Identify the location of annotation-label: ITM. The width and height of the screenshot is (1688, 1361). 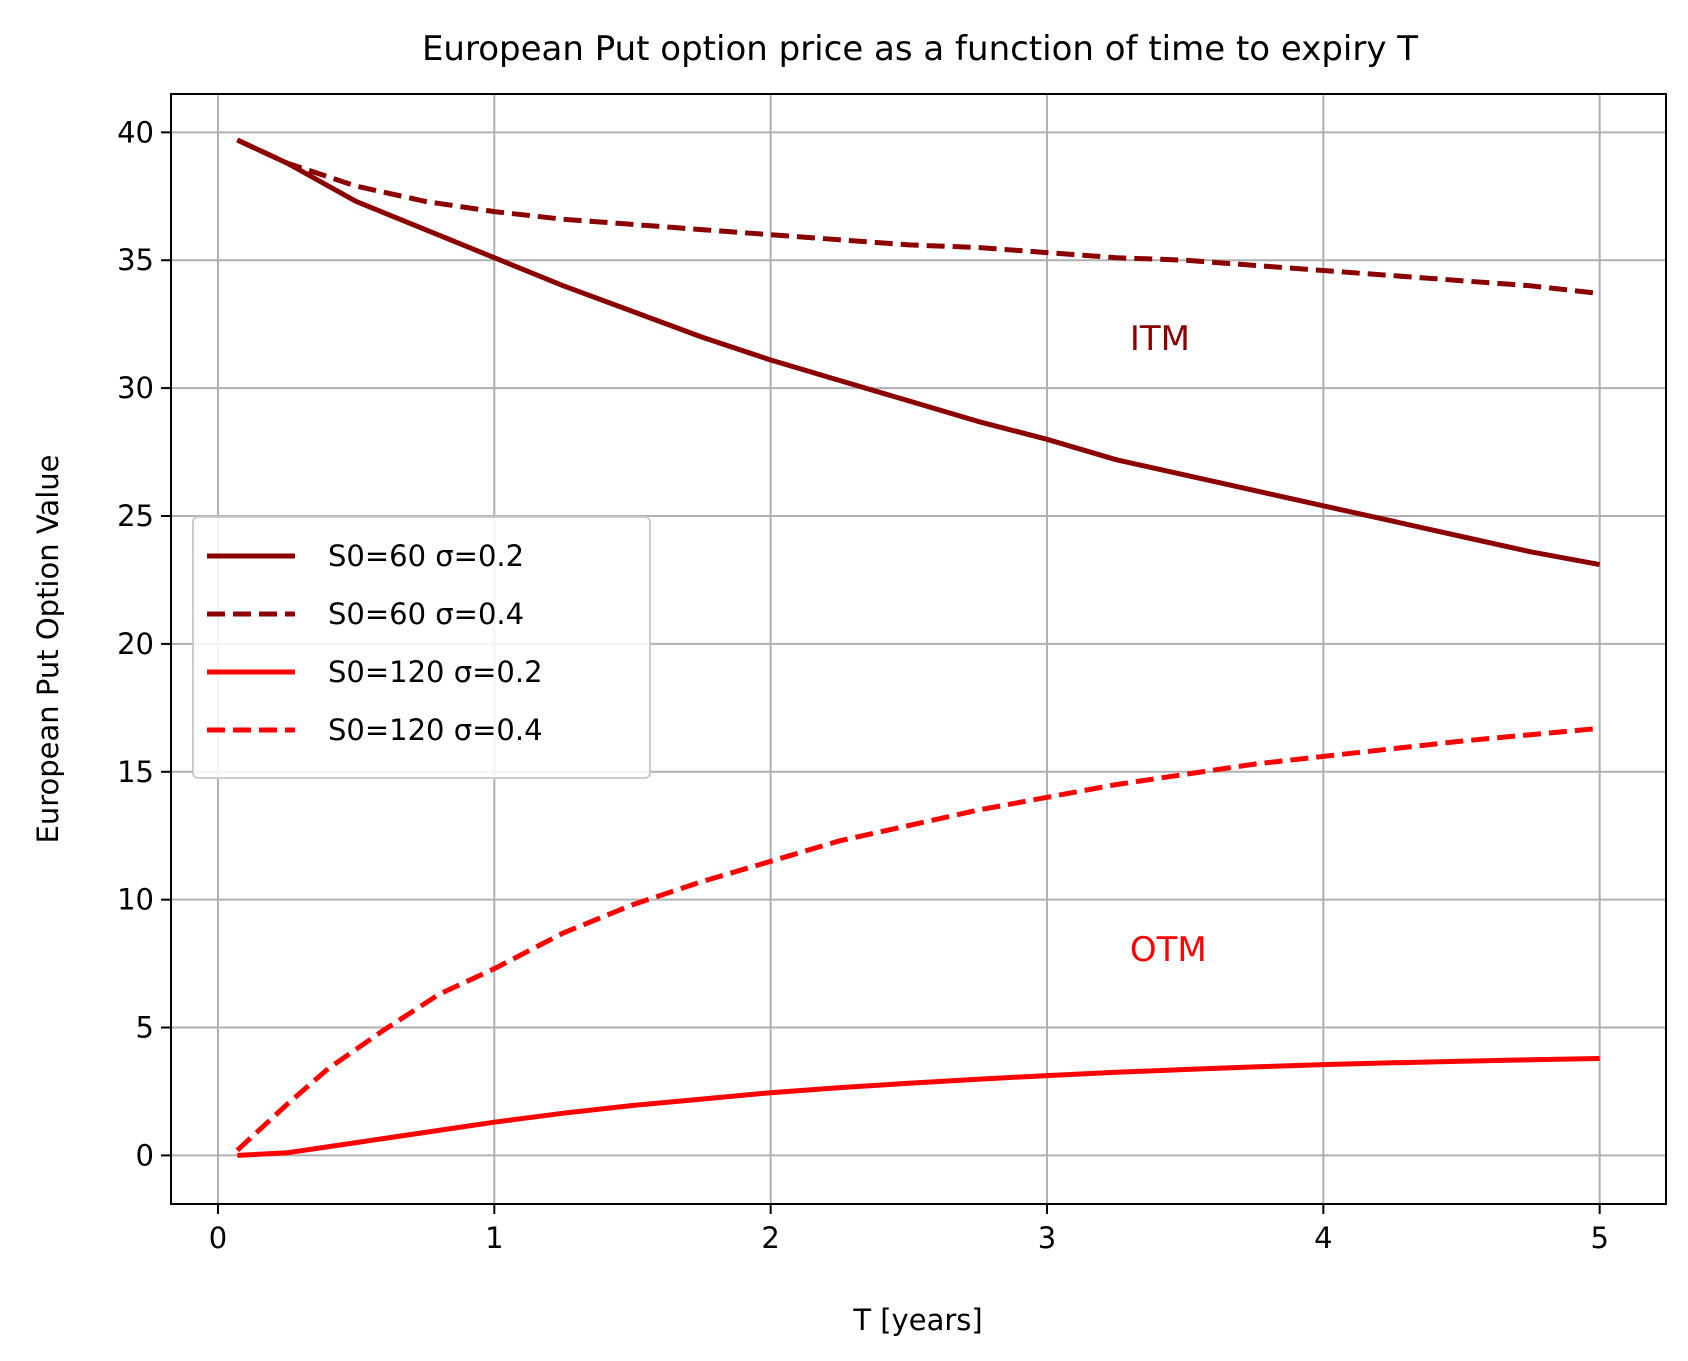
(1160, 339).